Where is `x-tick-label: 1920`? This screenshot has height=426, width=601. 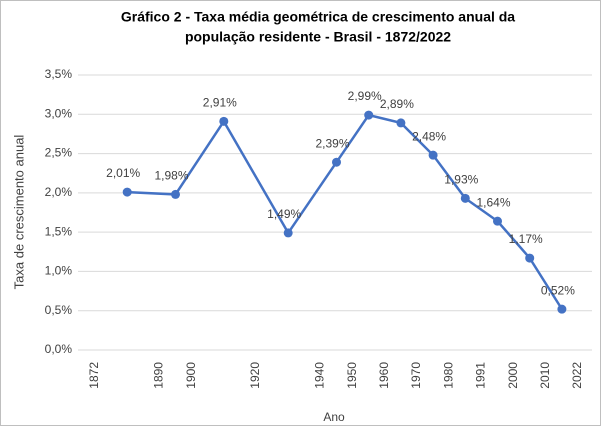
x-tick-label: 1920 is located at coordinates (255, 375).